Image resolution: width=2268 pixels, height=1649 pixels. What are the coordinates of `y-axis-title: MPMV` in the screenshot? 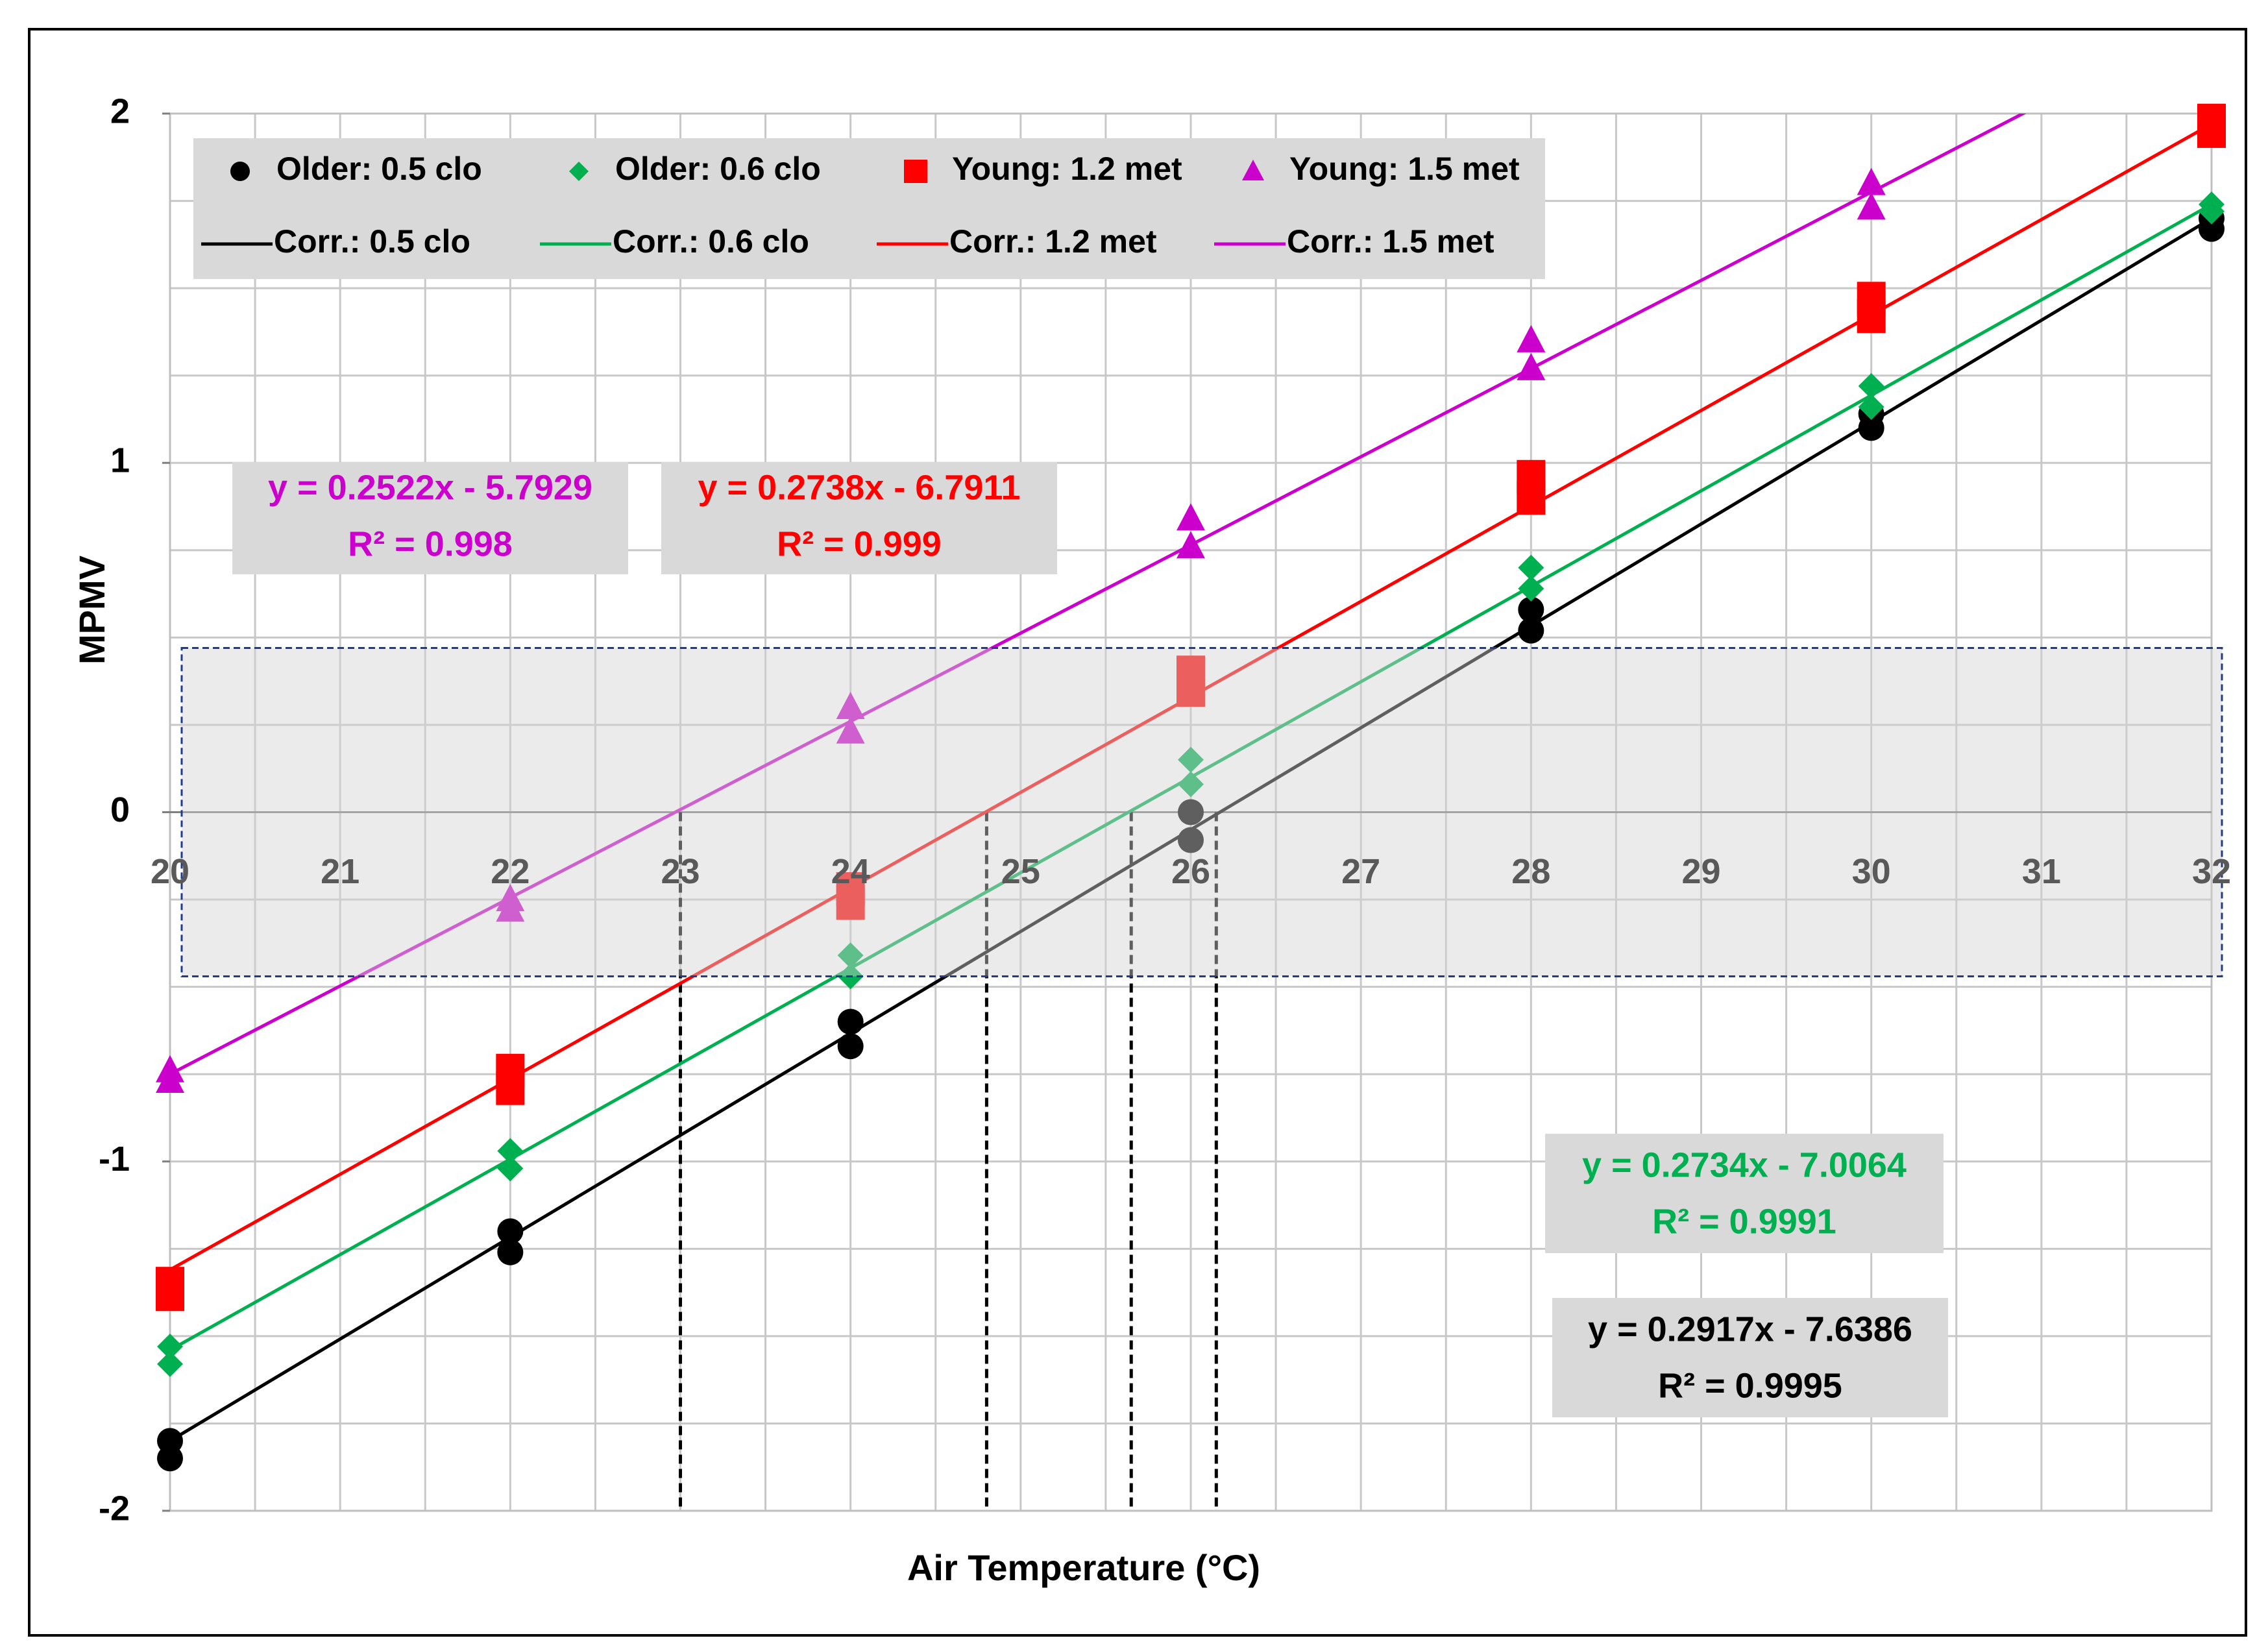 It's located at (91, 611).